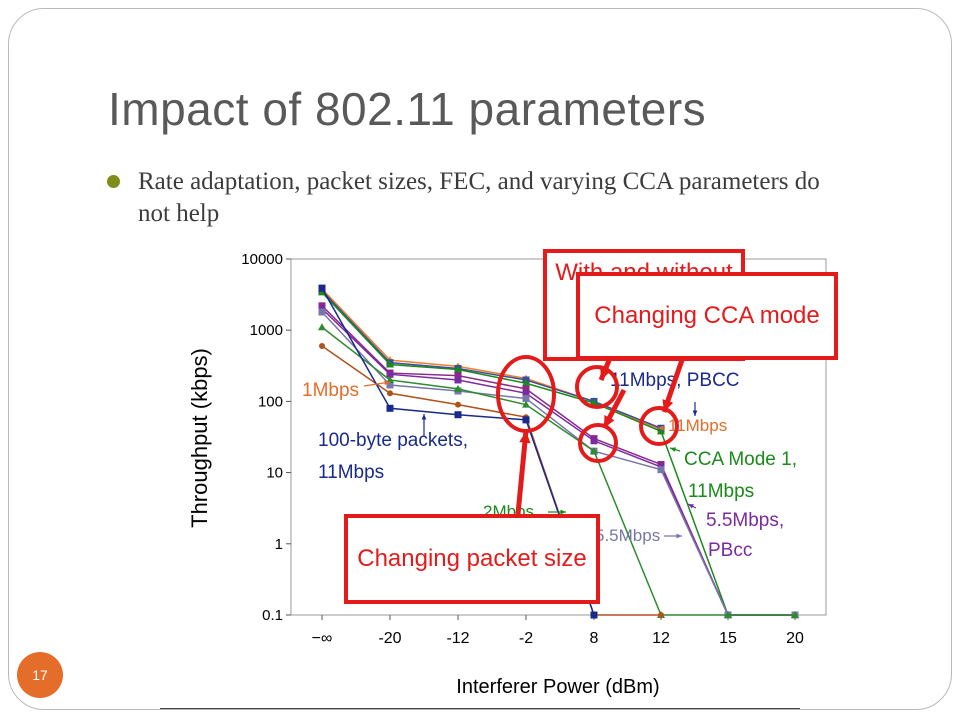 This screenshot has width=960, height=720. What do you see at coordinates (270, 401) in the screenshot?
I see `y-tick-label: 100` at bounding box center [270, 401].